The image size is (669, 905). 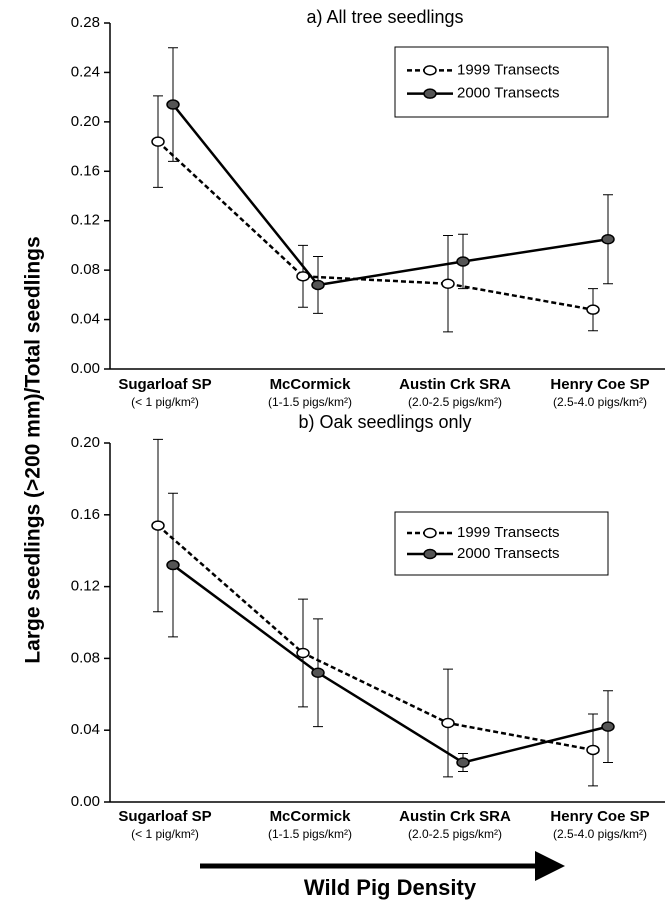 I want to click on chart-title: a) All tree seedlings, so click(x=384, y=17).